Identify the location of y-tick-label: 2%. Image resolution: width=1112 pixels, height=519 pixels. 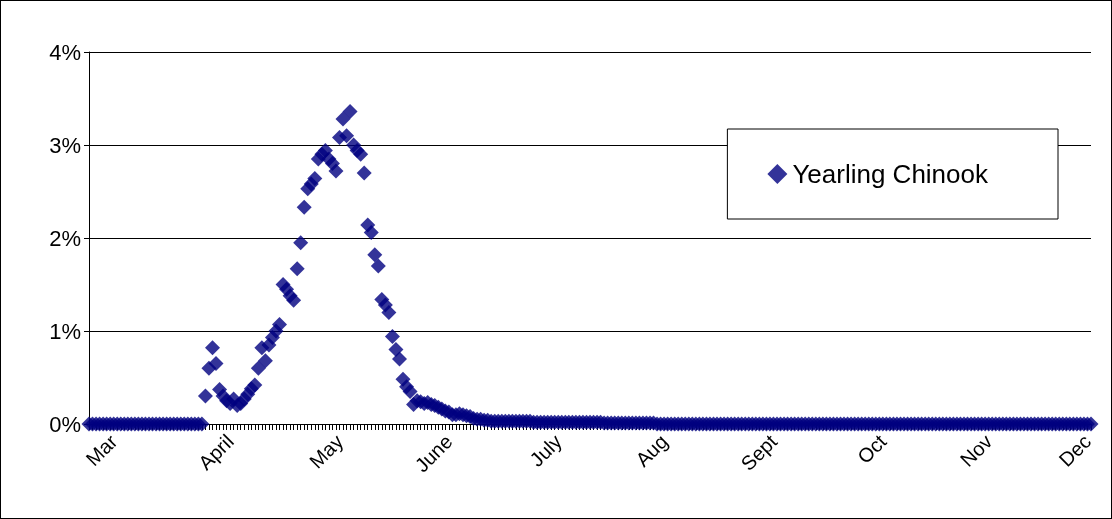
(65, 238).